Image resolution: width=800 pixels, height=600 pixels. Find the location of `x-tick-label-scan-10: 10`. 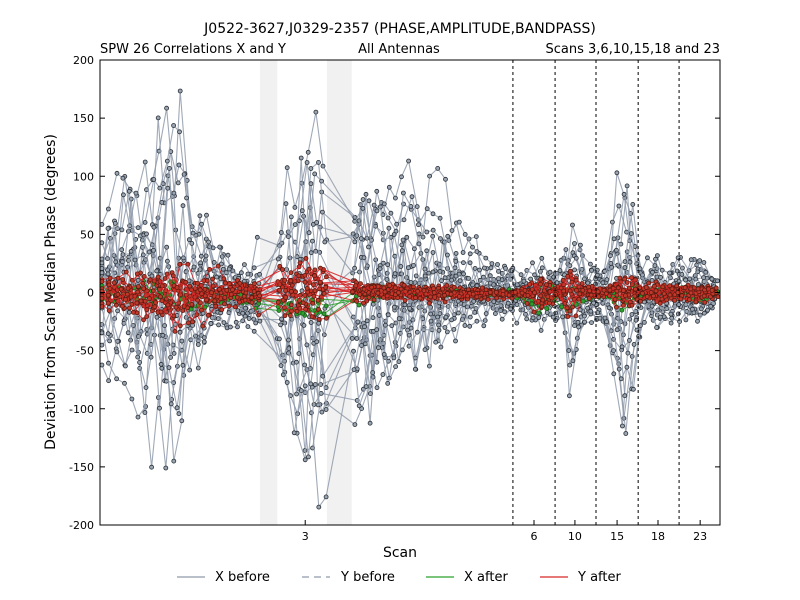

x-tick-label-scan-10: 10 is located at coordinates (575, 536).